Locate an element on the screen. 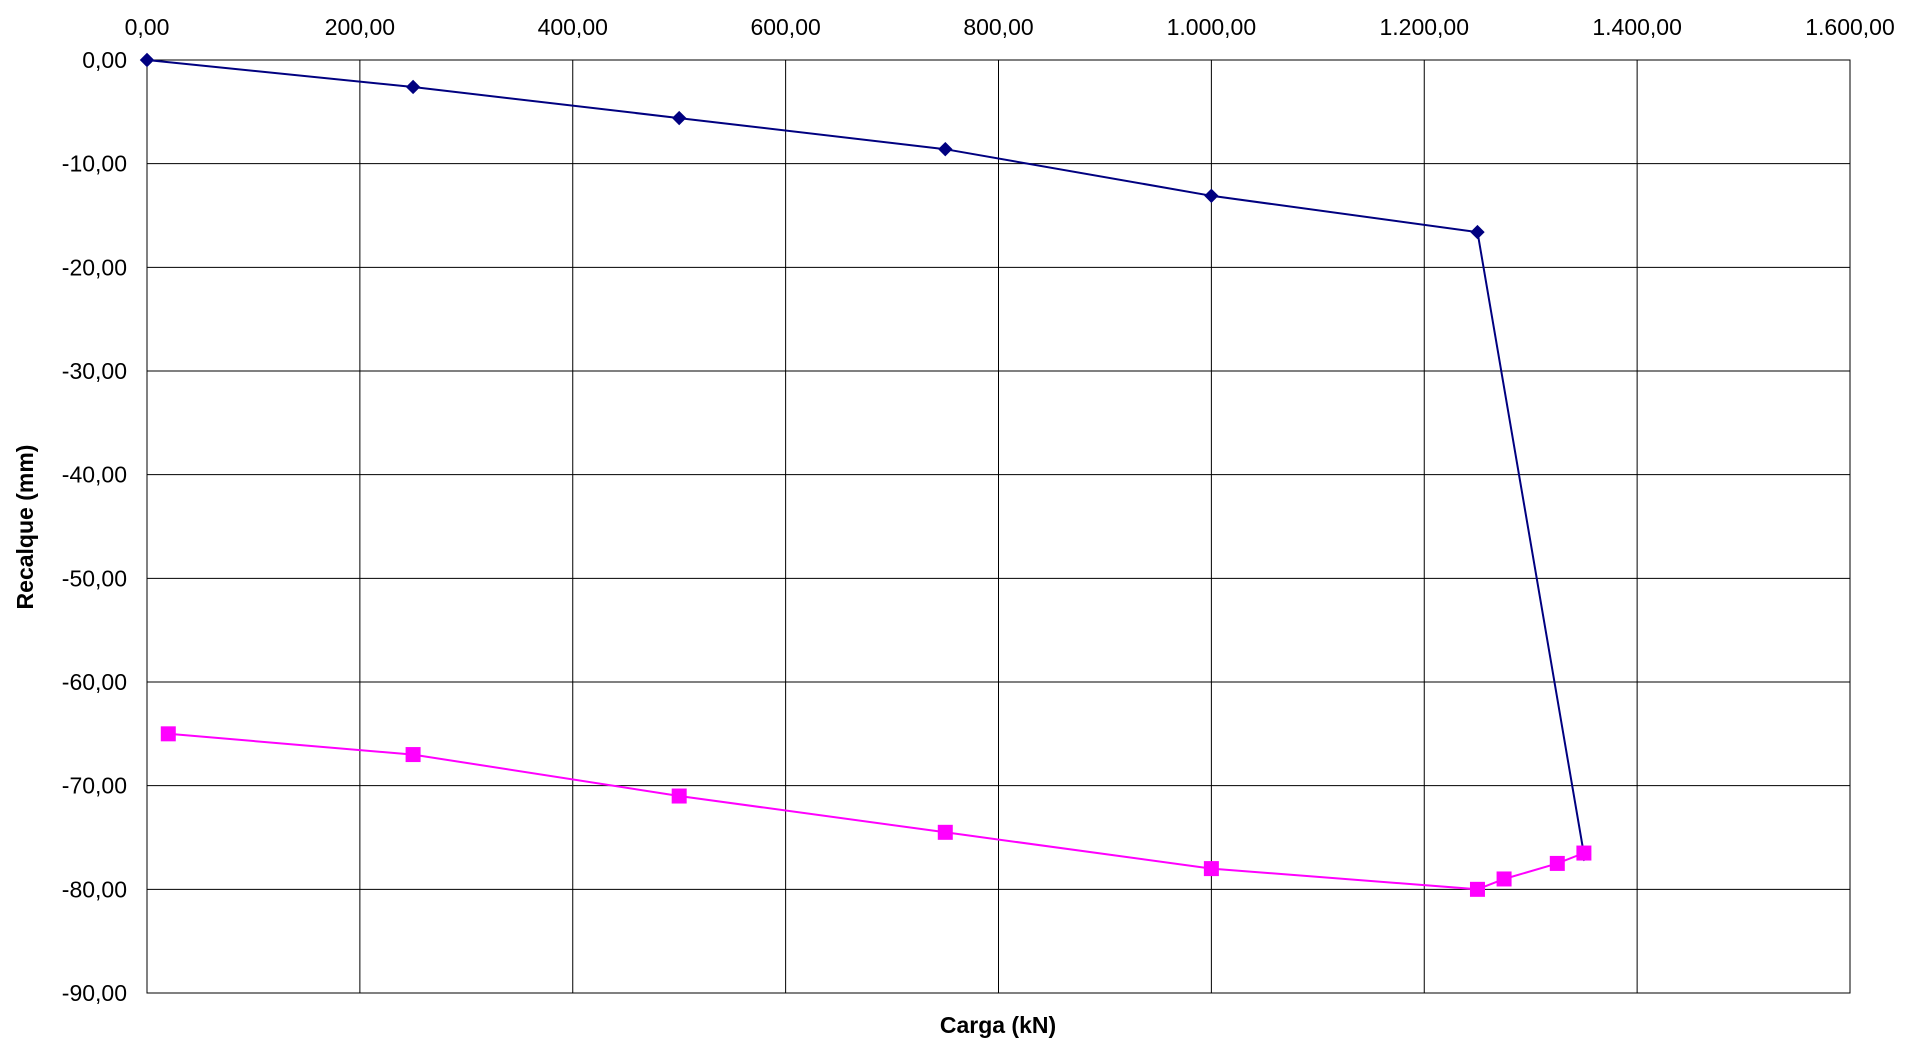 This screenshot has width=1905, height=1045. x-tick-label: 600,00 is located at coordinates (785, 27).